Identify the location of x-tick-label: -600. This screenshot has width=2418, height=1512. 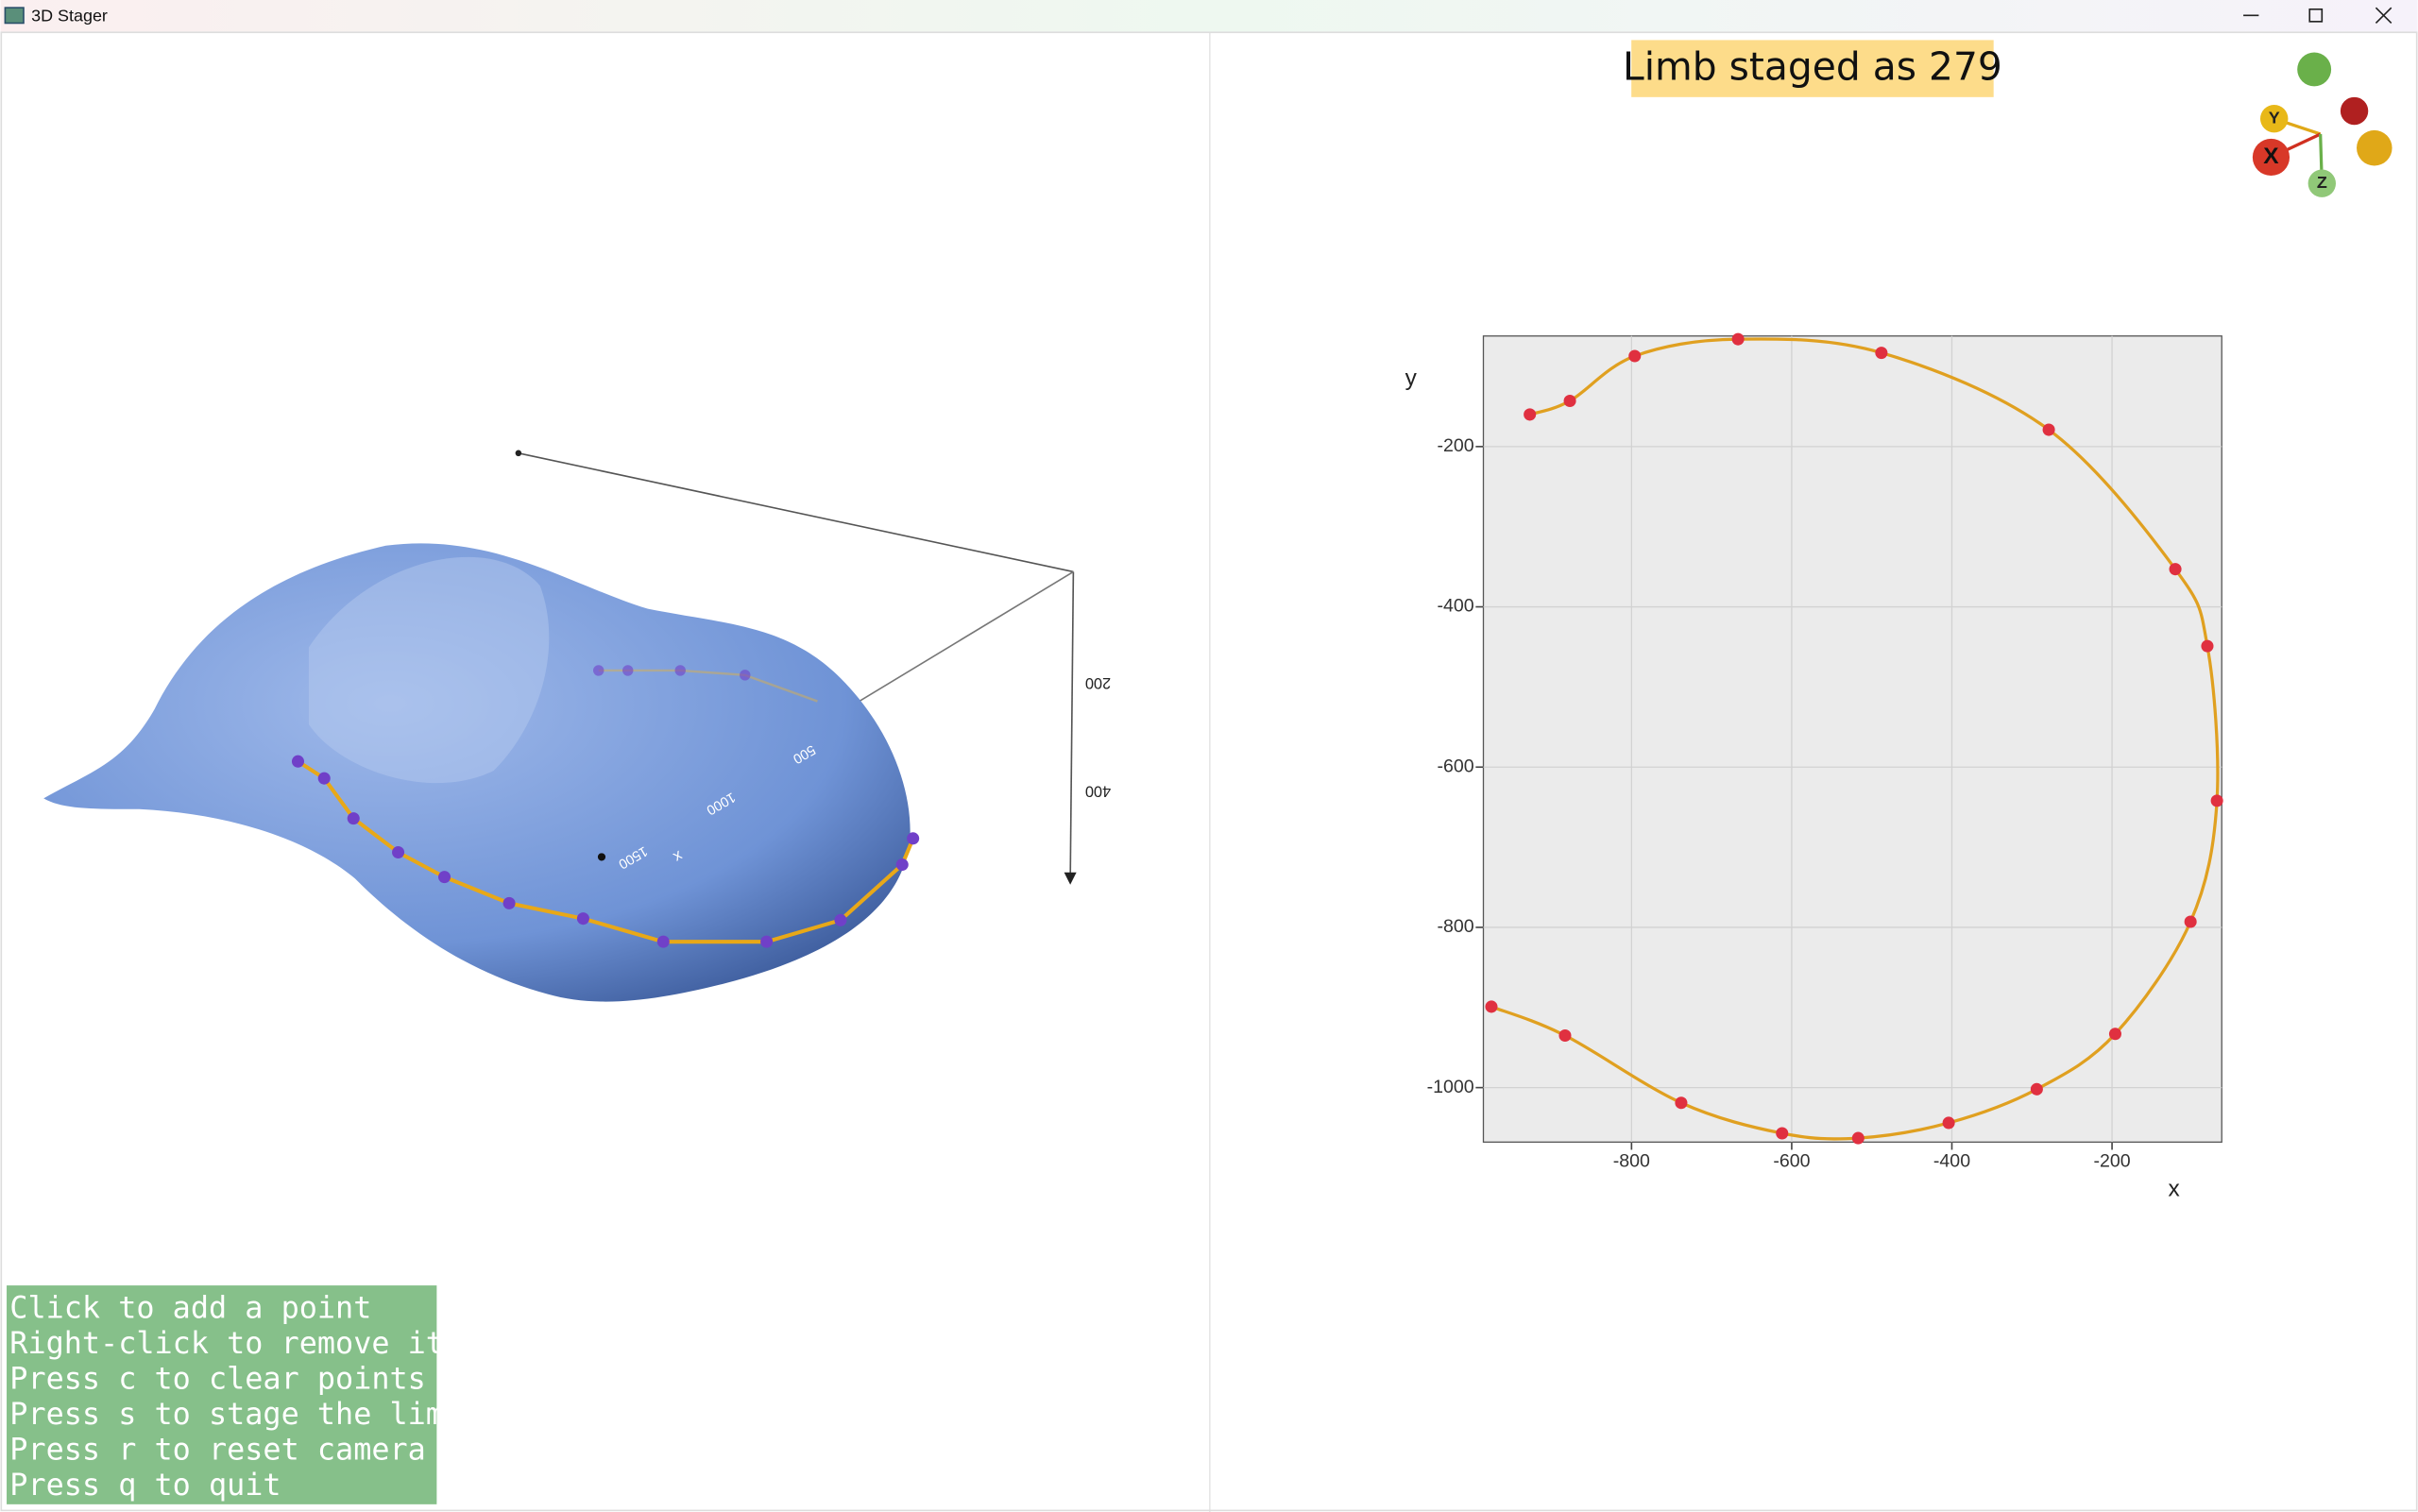
(1791, 1161).